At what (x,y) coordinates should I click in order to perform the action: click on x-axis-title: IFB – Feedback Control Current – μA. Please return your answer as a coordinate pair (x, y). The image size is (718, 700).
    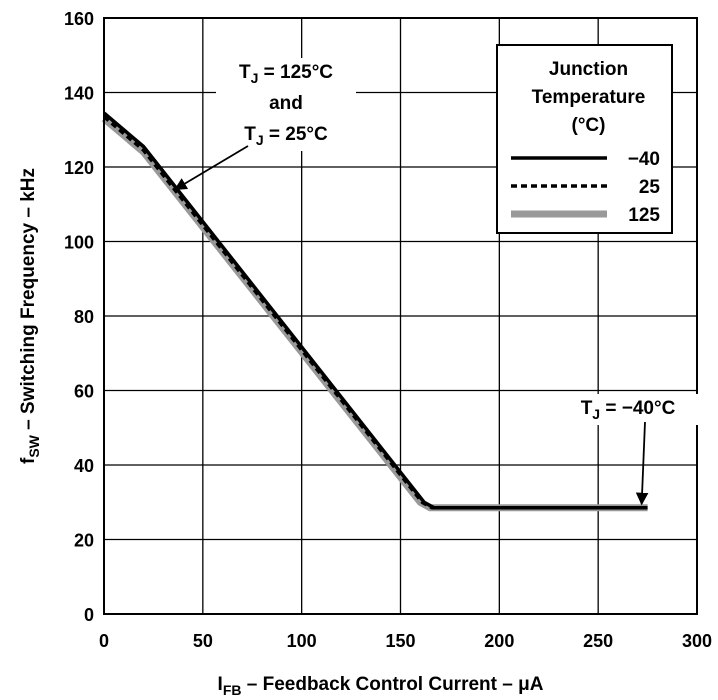
    Looking at the image, I should click on (381, 686).